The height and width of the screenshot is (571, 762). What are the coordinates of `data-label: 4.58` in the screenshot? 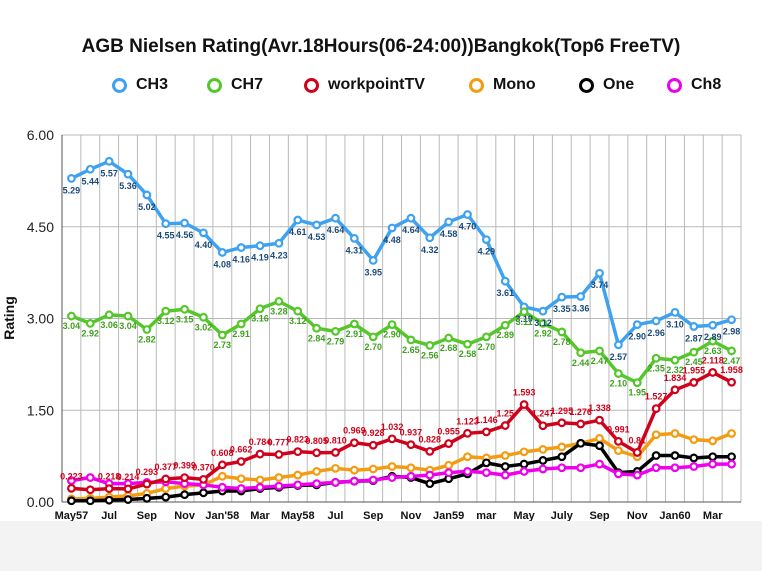 It's located at (449, 234).